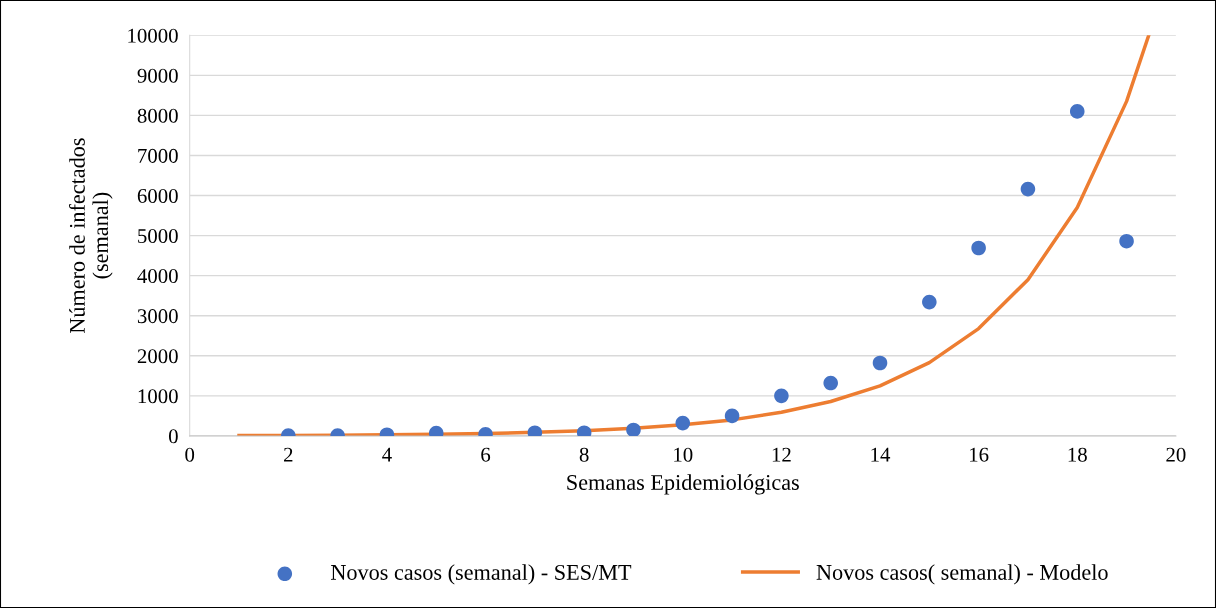 Image resolution: width=1216 pixels, height=608 pixels. What do you see at coordinates (288, 454) in the screenshot?
I see `x-tick-label: 2` at bounding box center [288, 454].